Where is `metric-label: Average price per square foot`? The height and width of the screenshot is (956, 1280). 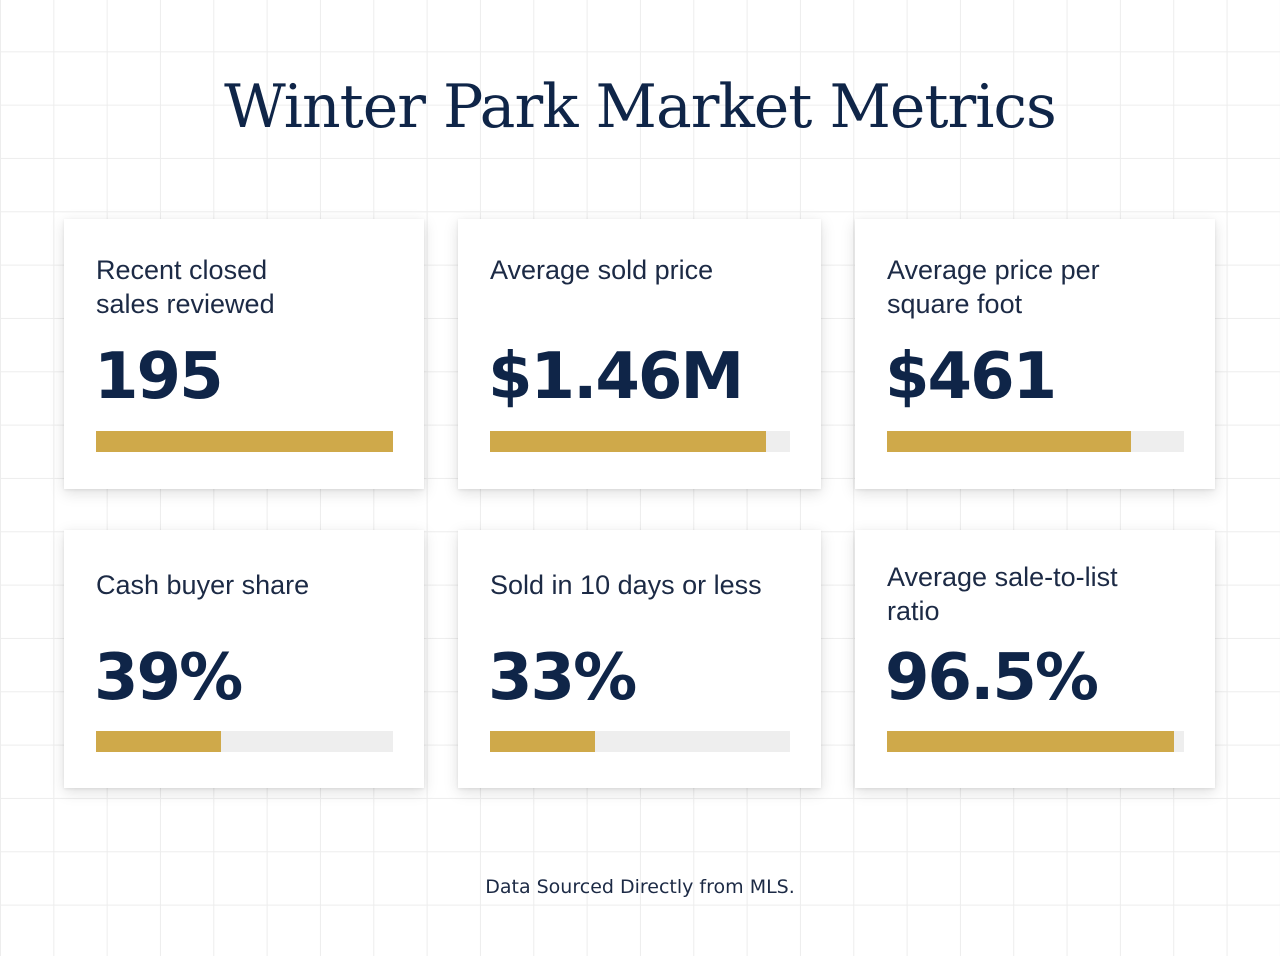
metric-label: Average price per square foot is located at coordinates (993, 287).